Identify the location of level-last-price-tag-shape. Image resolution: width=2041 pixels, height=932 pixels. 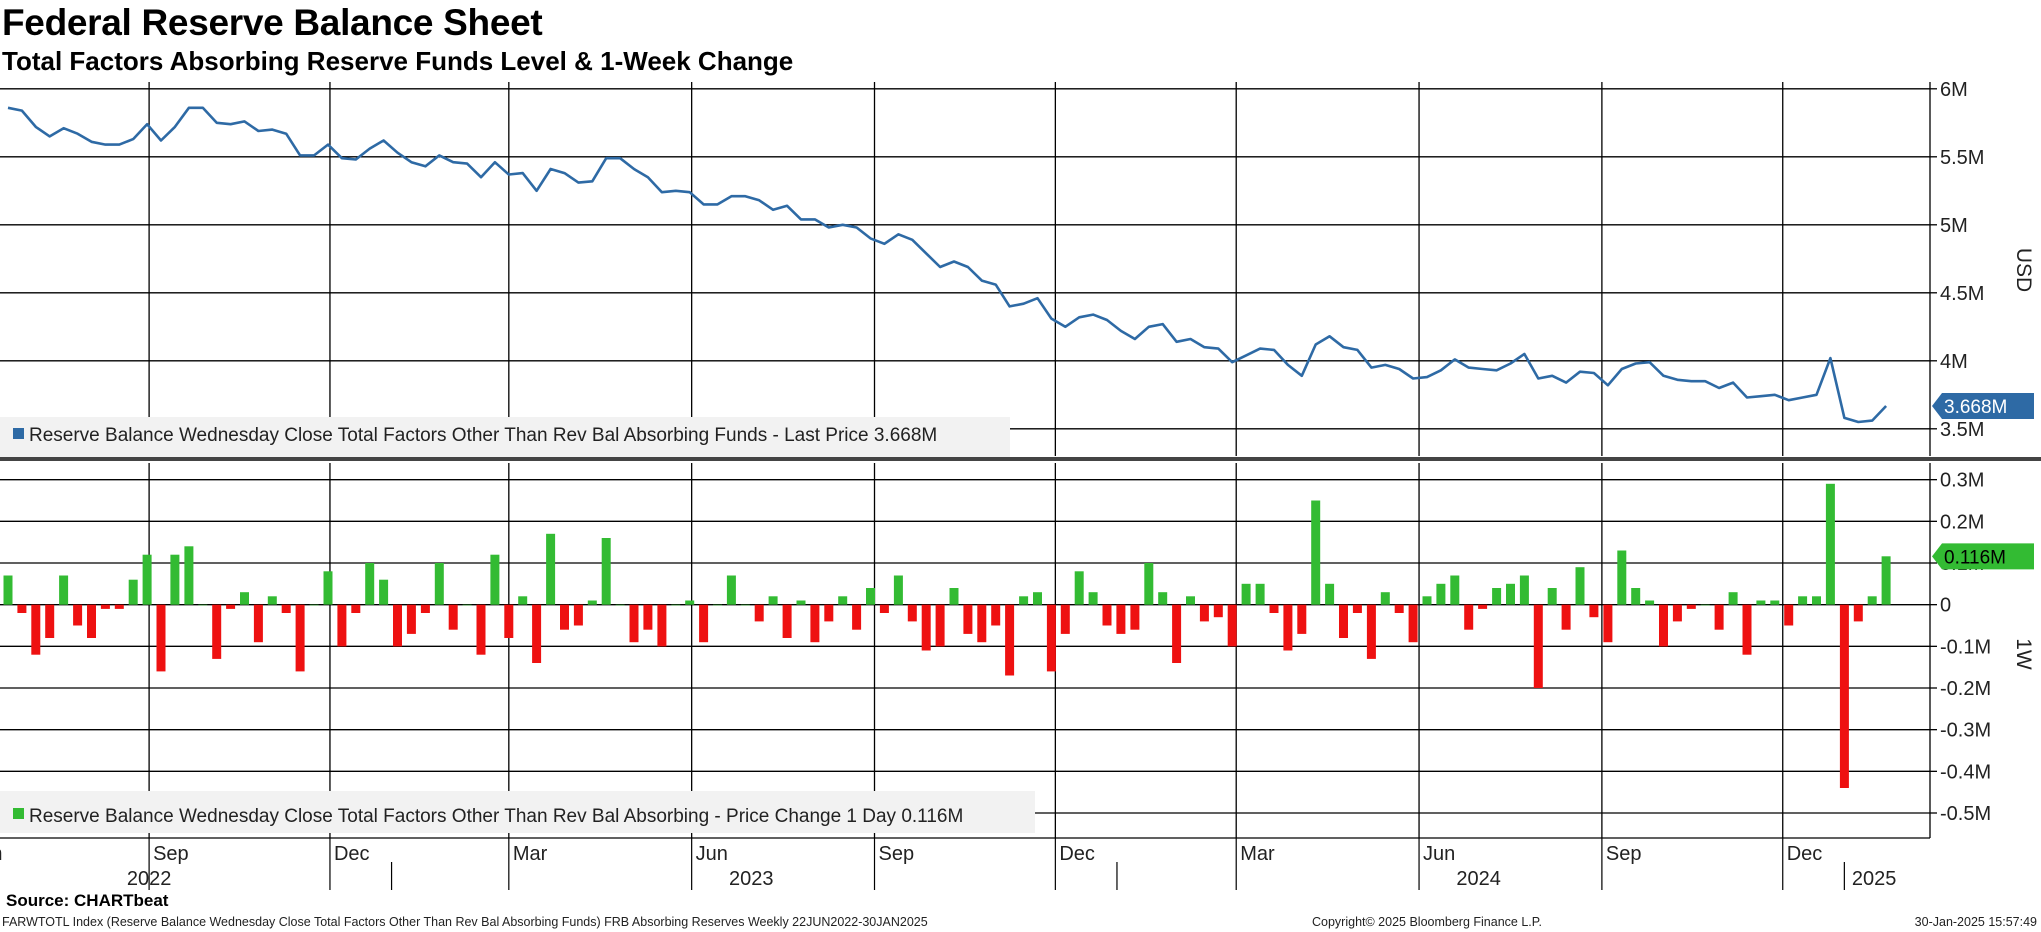
(1983, 405).